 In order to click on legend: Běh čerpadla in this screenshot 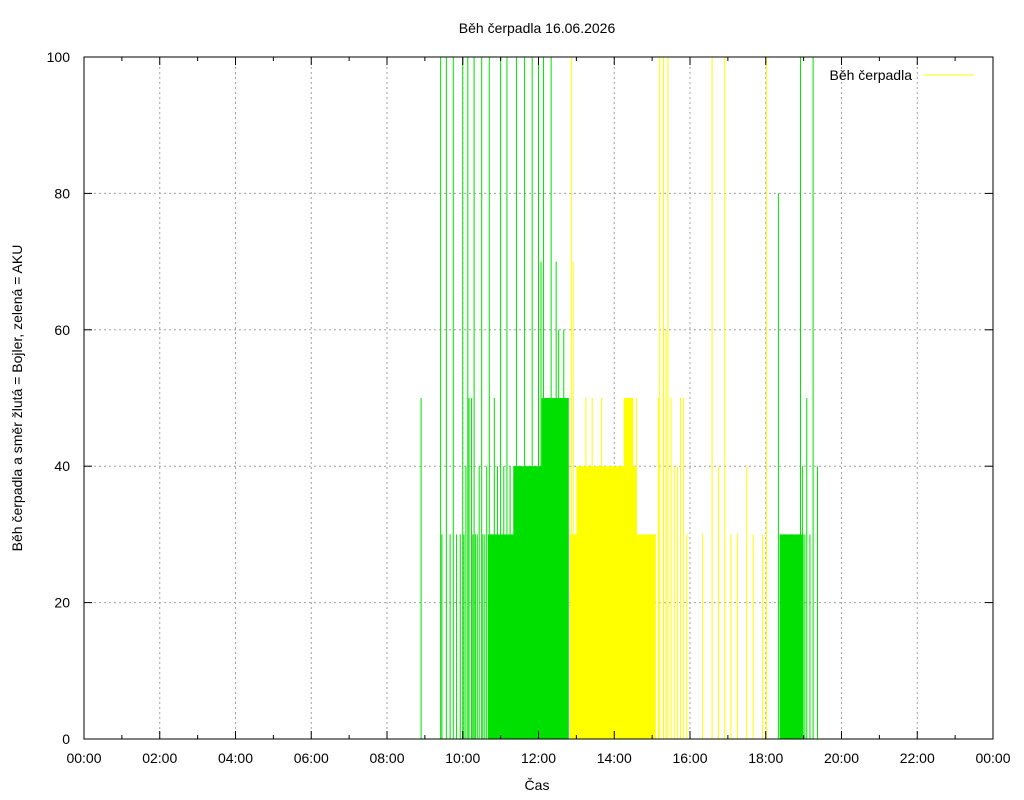, I will do `click(901, 75)`.